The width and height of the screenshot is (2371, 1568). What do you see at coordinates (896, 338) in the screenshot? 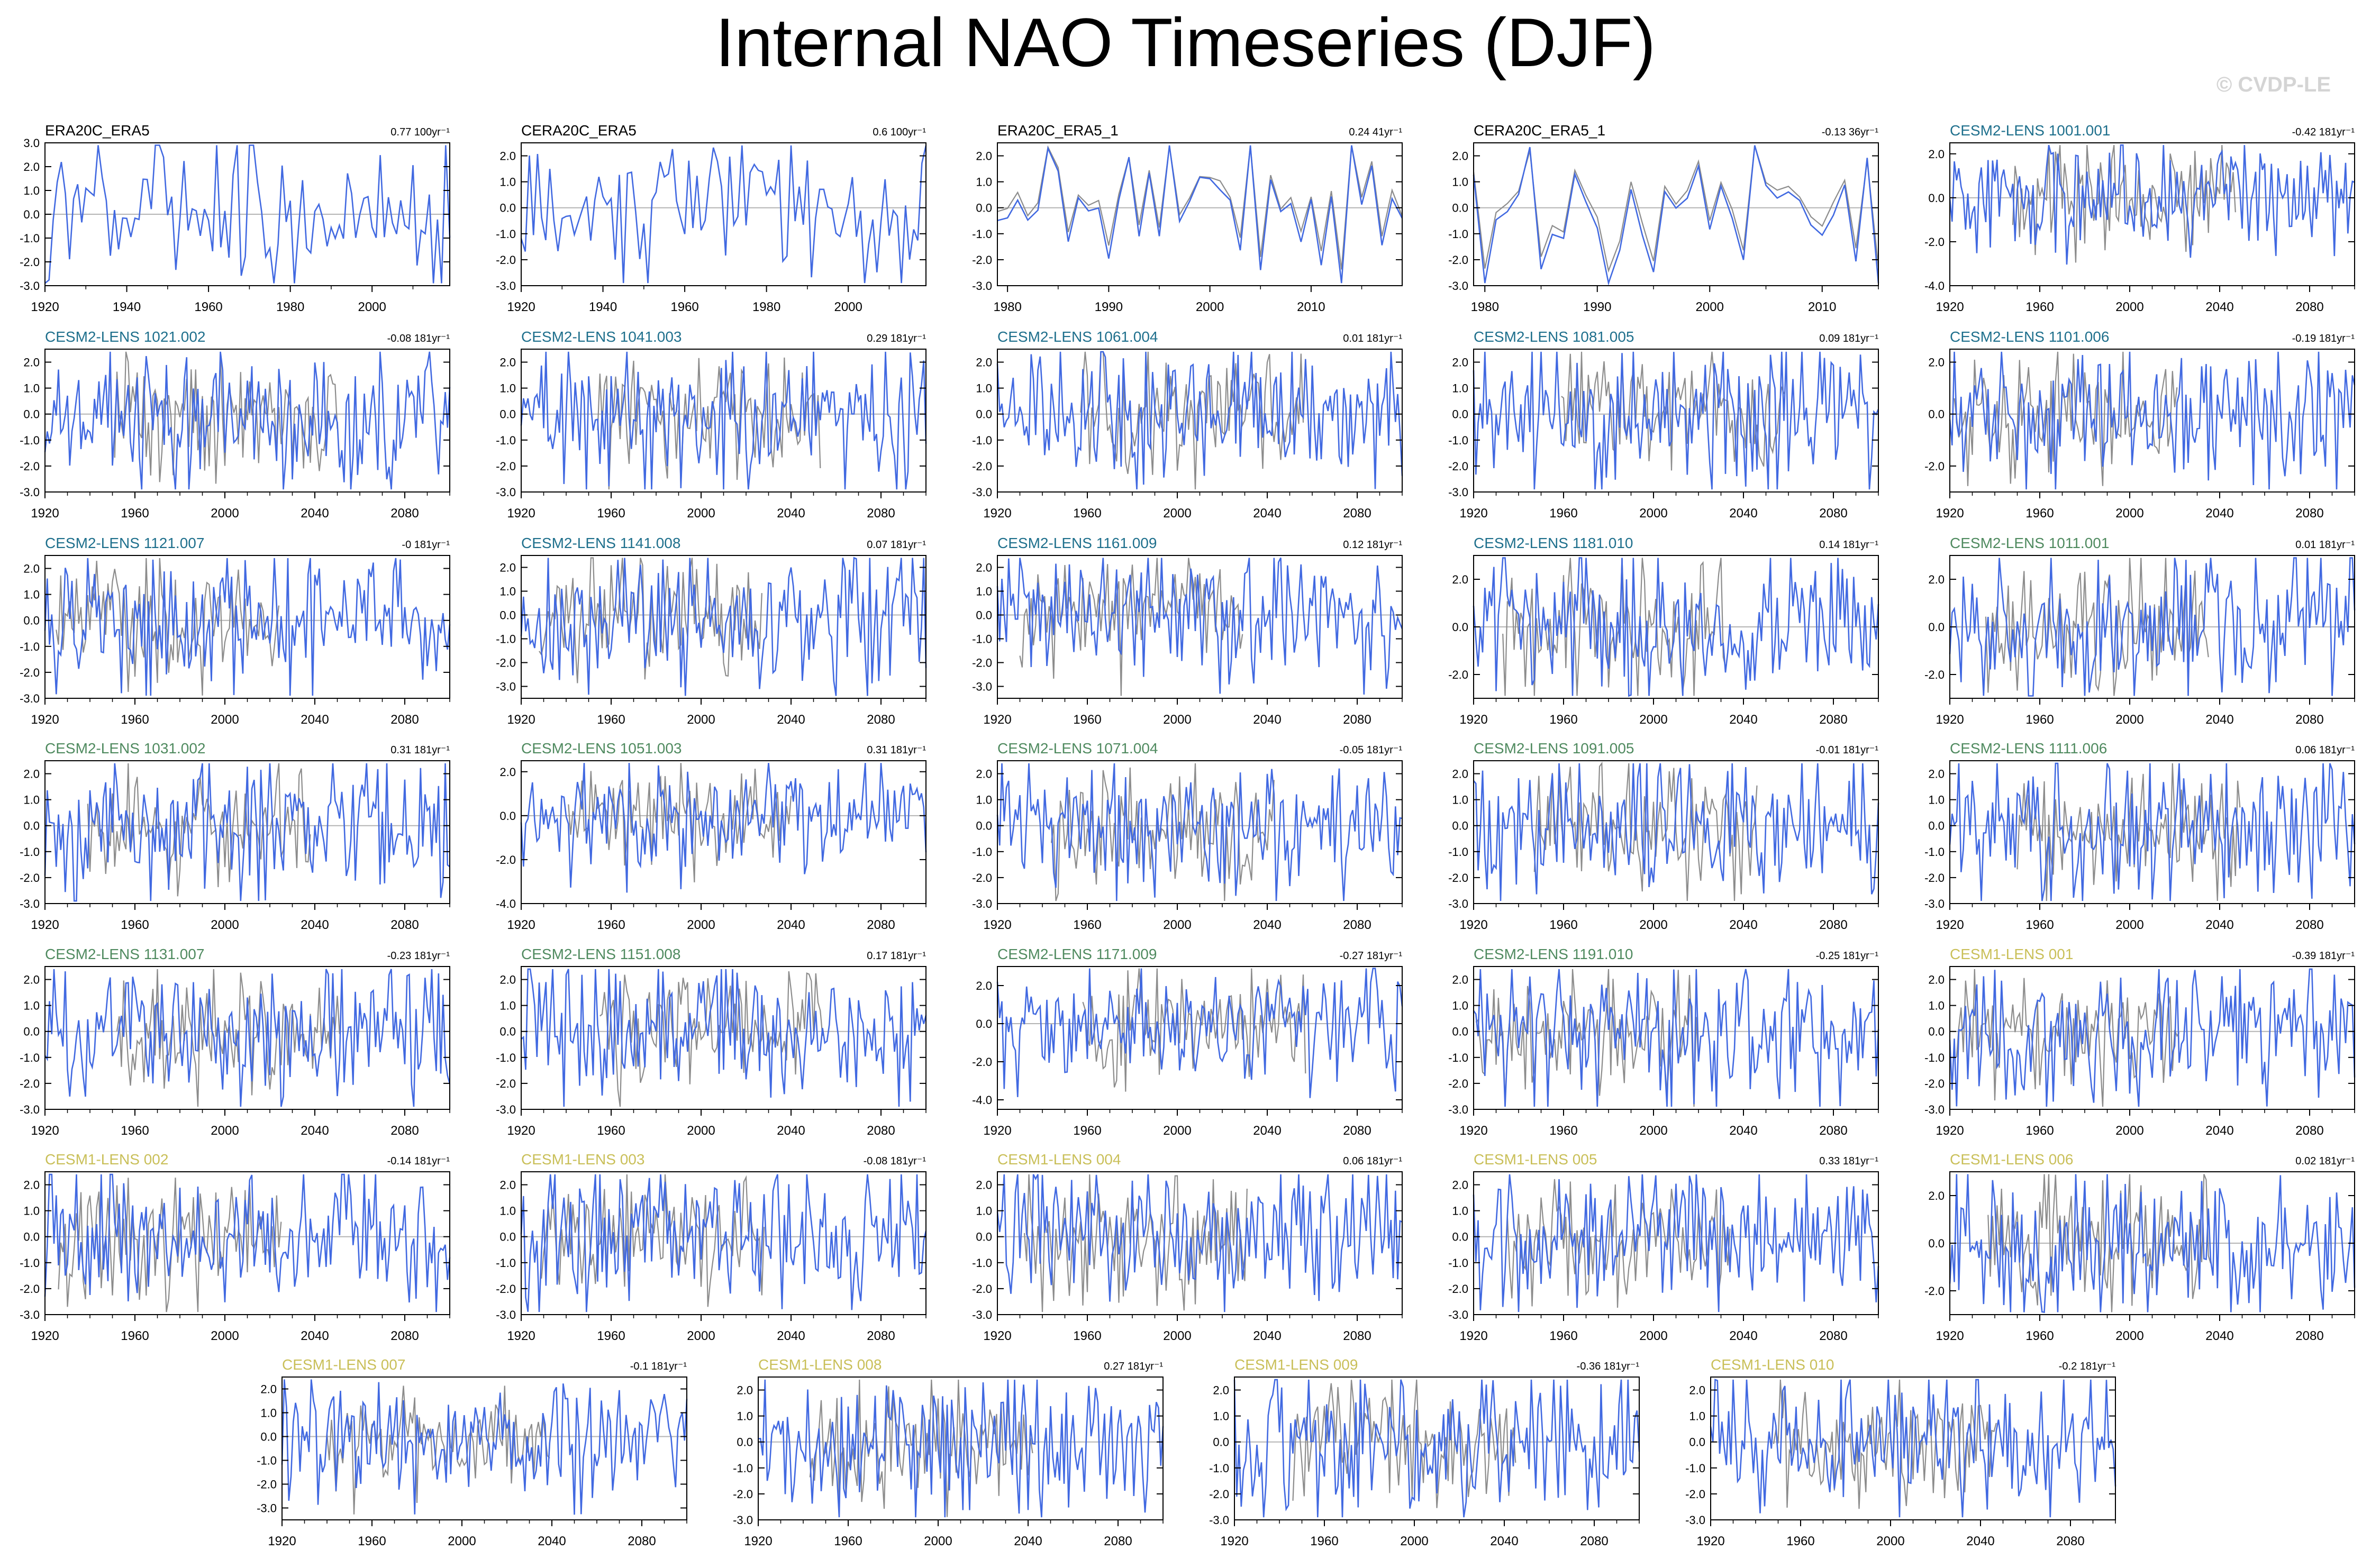
I see `panel-trend: 0.29 181yr⁻¹` at bounding box center [896, 338].